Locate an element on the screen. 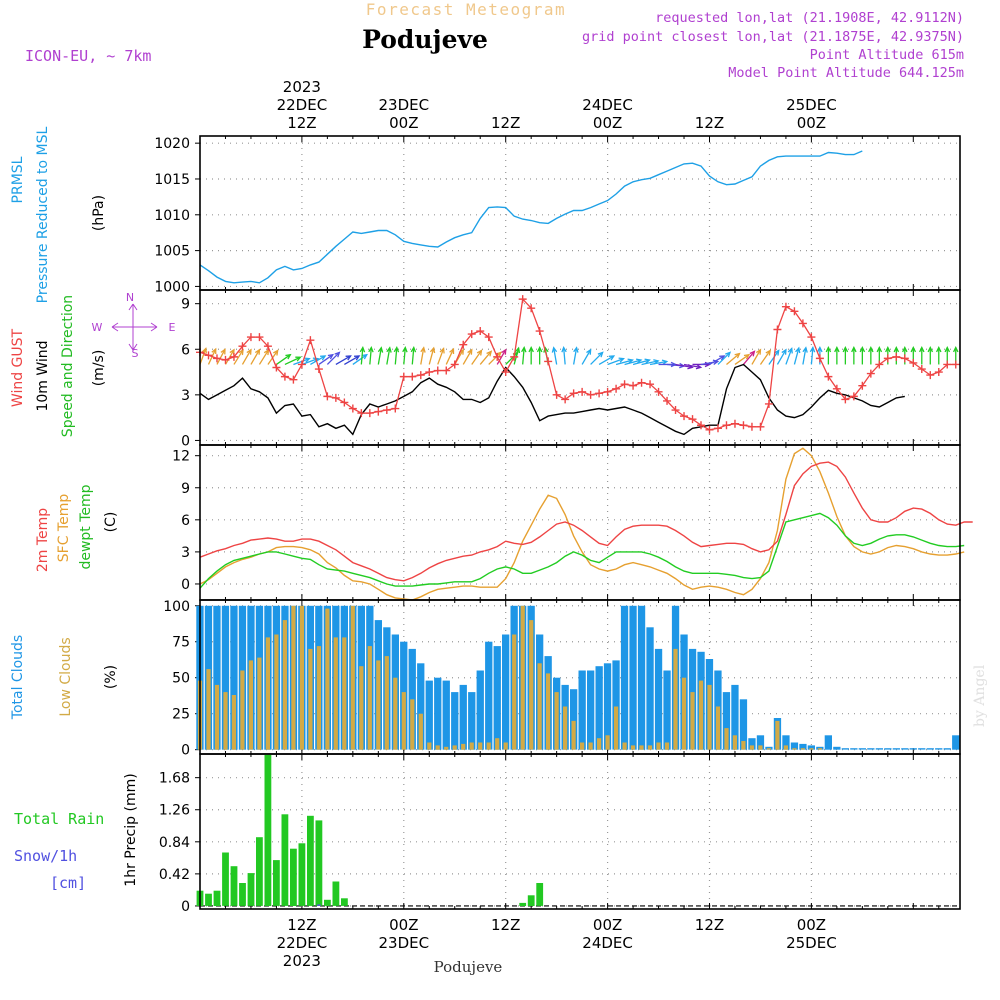 This screenshot has width=1000, height=1000. compass-north: N is located at coordinates (130, 297).